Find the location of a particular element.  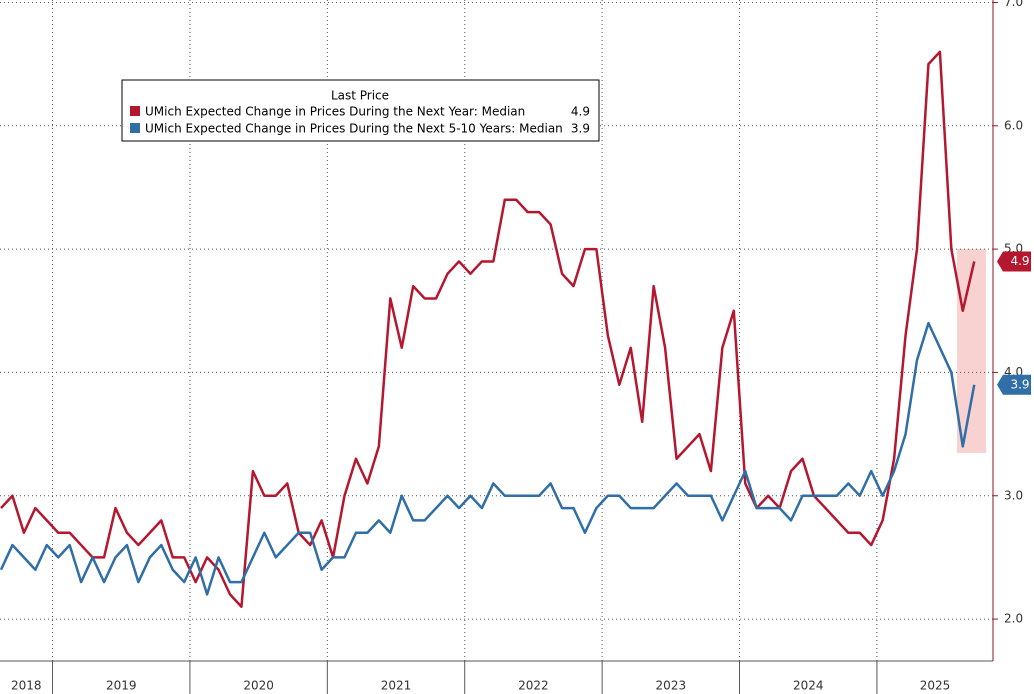

y-tick-label: 7.0 is located at coordinates (1013, 4).